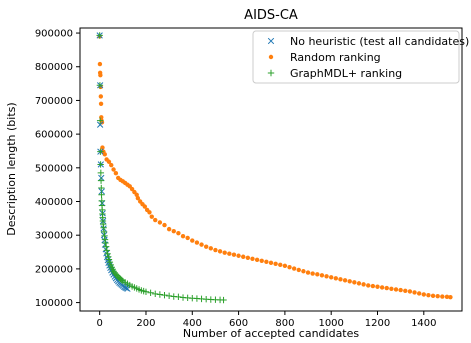 This screenshot has width=471, height=343. Describe the element at coordinates (99, 323) in the screenshot. I see `x-tick-label: 0` at that location.